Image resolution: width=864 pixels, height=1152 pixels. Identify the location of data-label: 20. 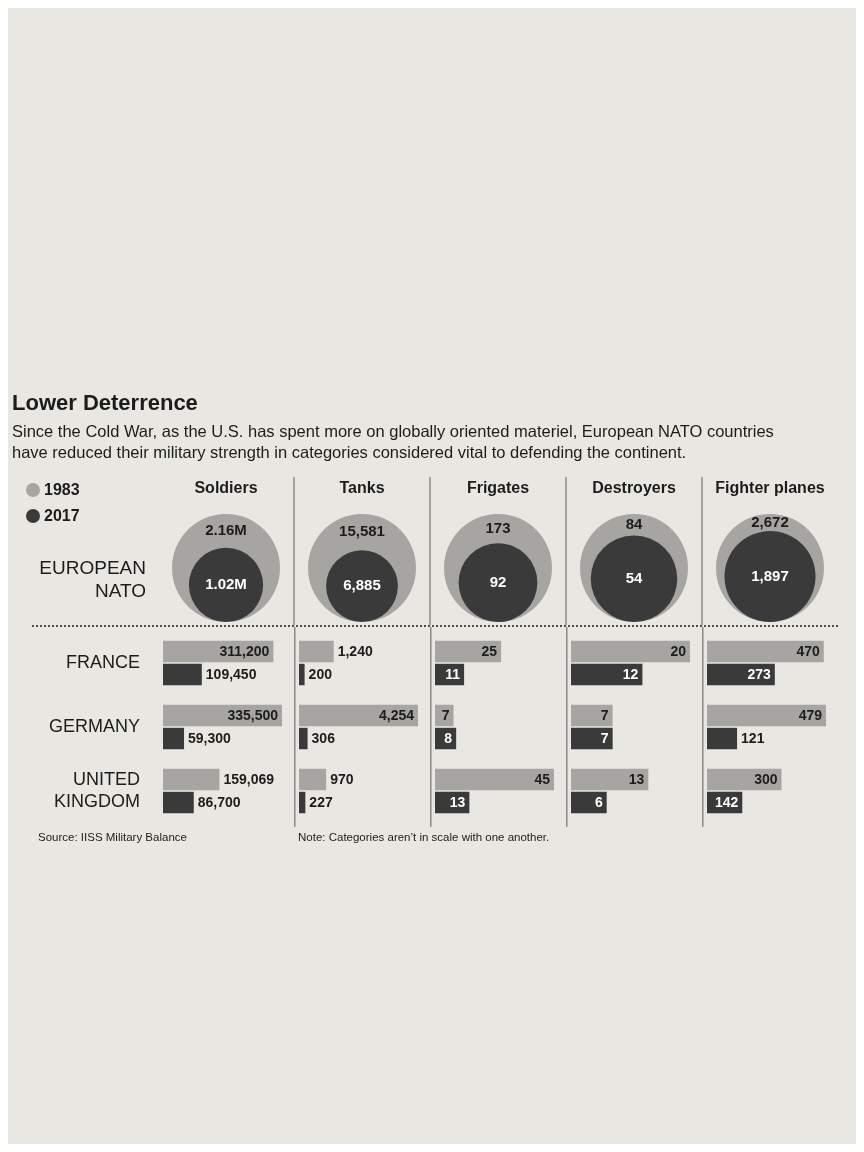
(678, 651).